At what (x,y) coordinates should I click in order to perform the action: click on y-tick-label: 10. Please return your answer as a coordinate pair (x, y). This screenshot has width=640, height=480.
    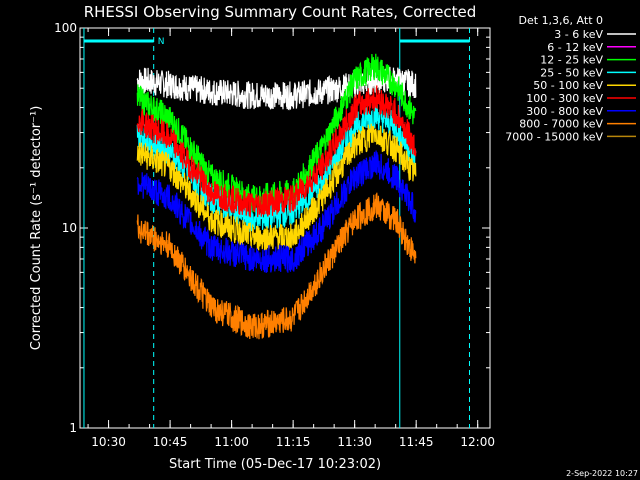
    Looking at the image, I should click on (69, 228).